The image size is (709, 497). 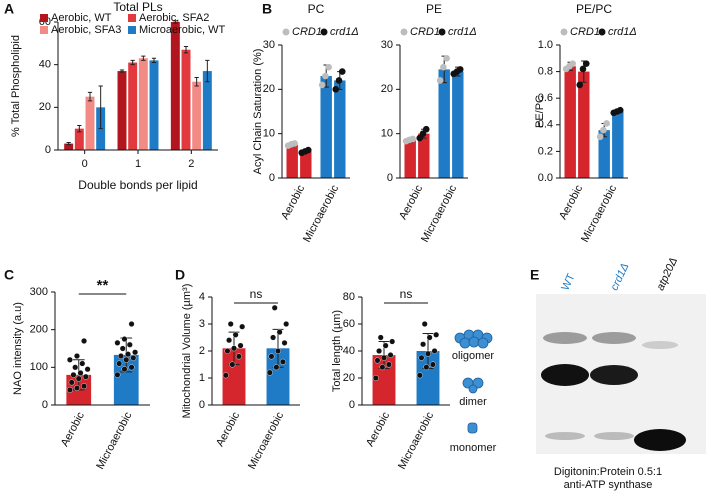 I want to click on y-tick-label: 10, so click(x=387, y=134).